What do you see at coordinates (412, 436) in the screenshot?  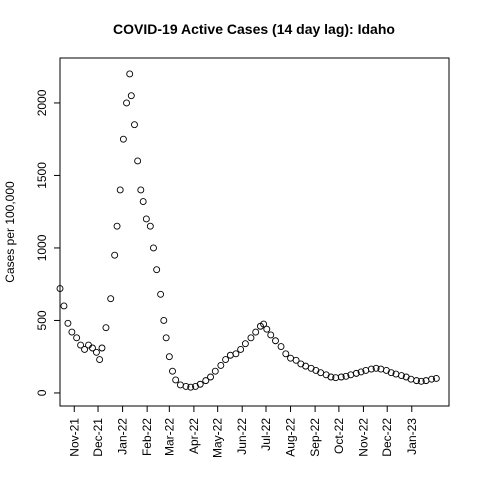 I see `x-tick-label: Jan-23` at bounding box center [412, 436].